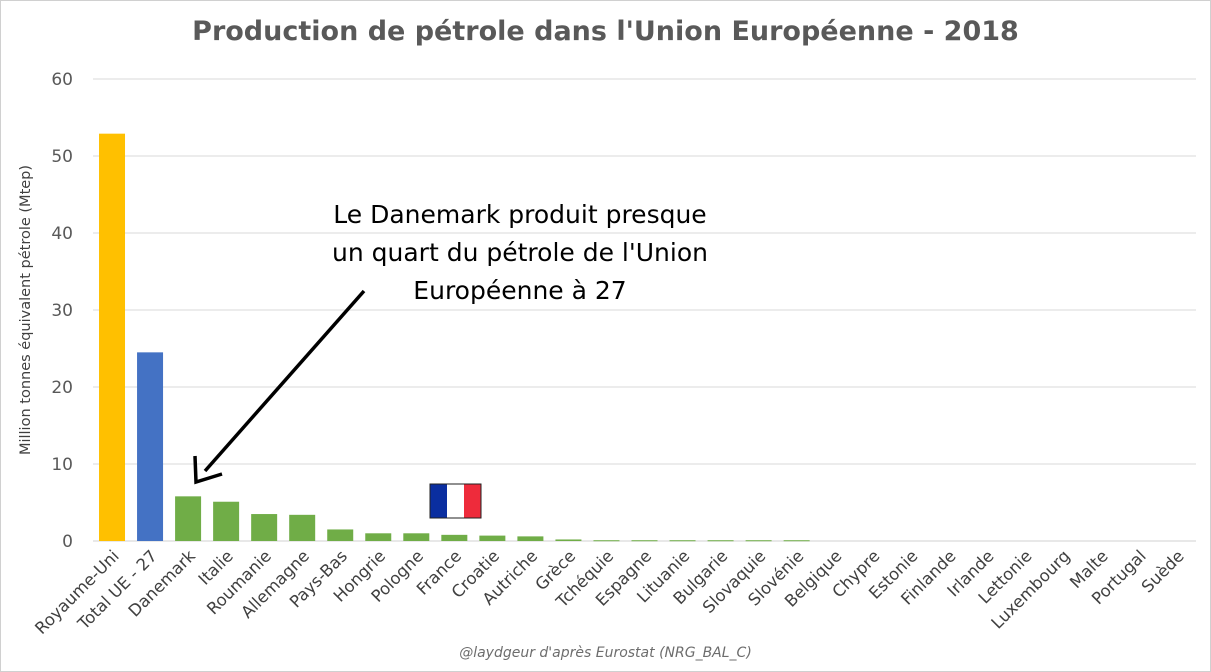  What do you see at coordinates (208, 470) in the screenshot?
I see `arrow-head` at bounding box center [208, 470].